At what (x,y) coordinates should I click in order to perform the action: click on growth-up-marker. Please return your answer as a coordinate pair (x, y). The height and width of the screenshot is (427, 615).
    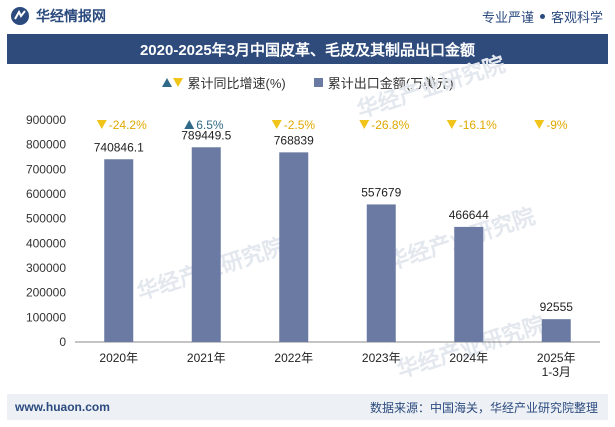
    Looking at the image, I should click on (189, 124).